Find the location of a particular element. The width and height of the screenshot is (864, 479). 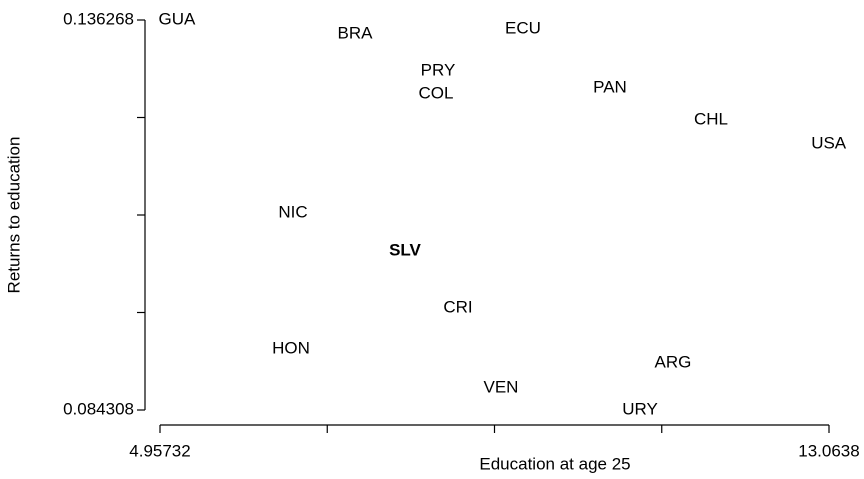

y-axis-label: Returns to education is located at coordinates (13, 215).